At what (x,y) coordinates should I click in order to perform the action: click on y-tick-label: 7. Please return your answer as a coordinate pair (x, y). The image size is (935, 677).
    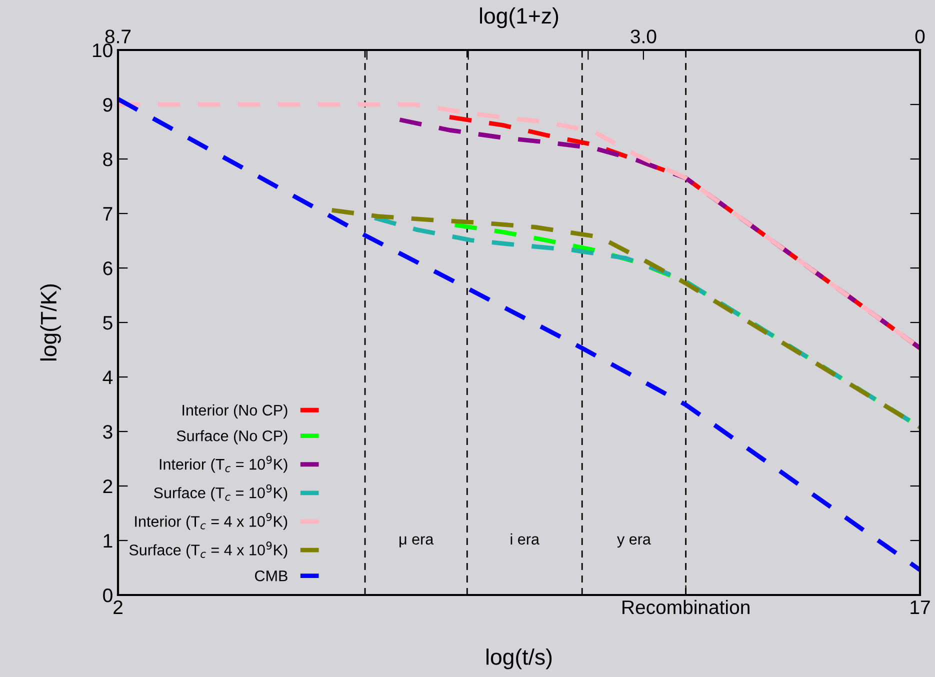
    Looking at the image, I should click on (107, 214).